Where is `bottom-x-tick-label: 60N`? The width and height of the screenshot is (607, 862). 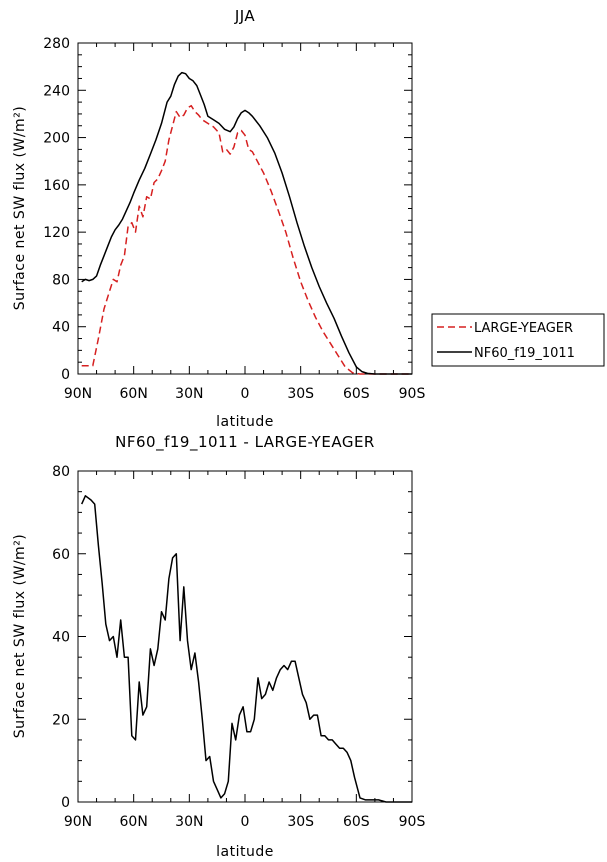
bottom-x-tick-label: 60N is located at coordinates (134, 822).